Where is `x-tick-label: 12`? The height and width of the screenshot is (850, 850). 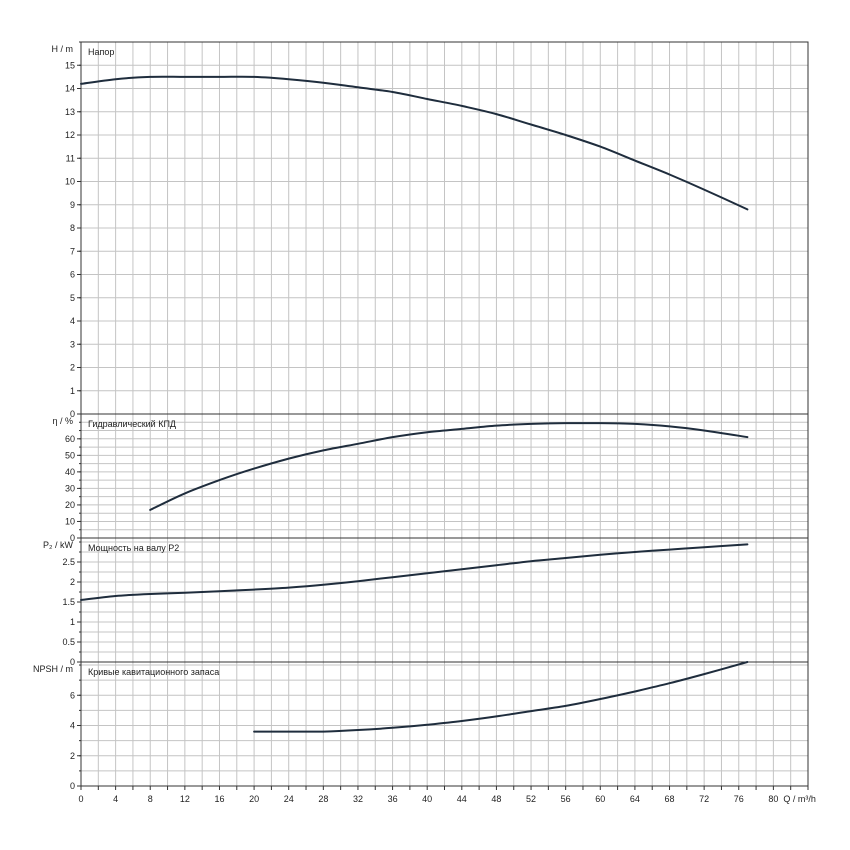
x-tick-label: 12 is located at coordinates (185, 799).